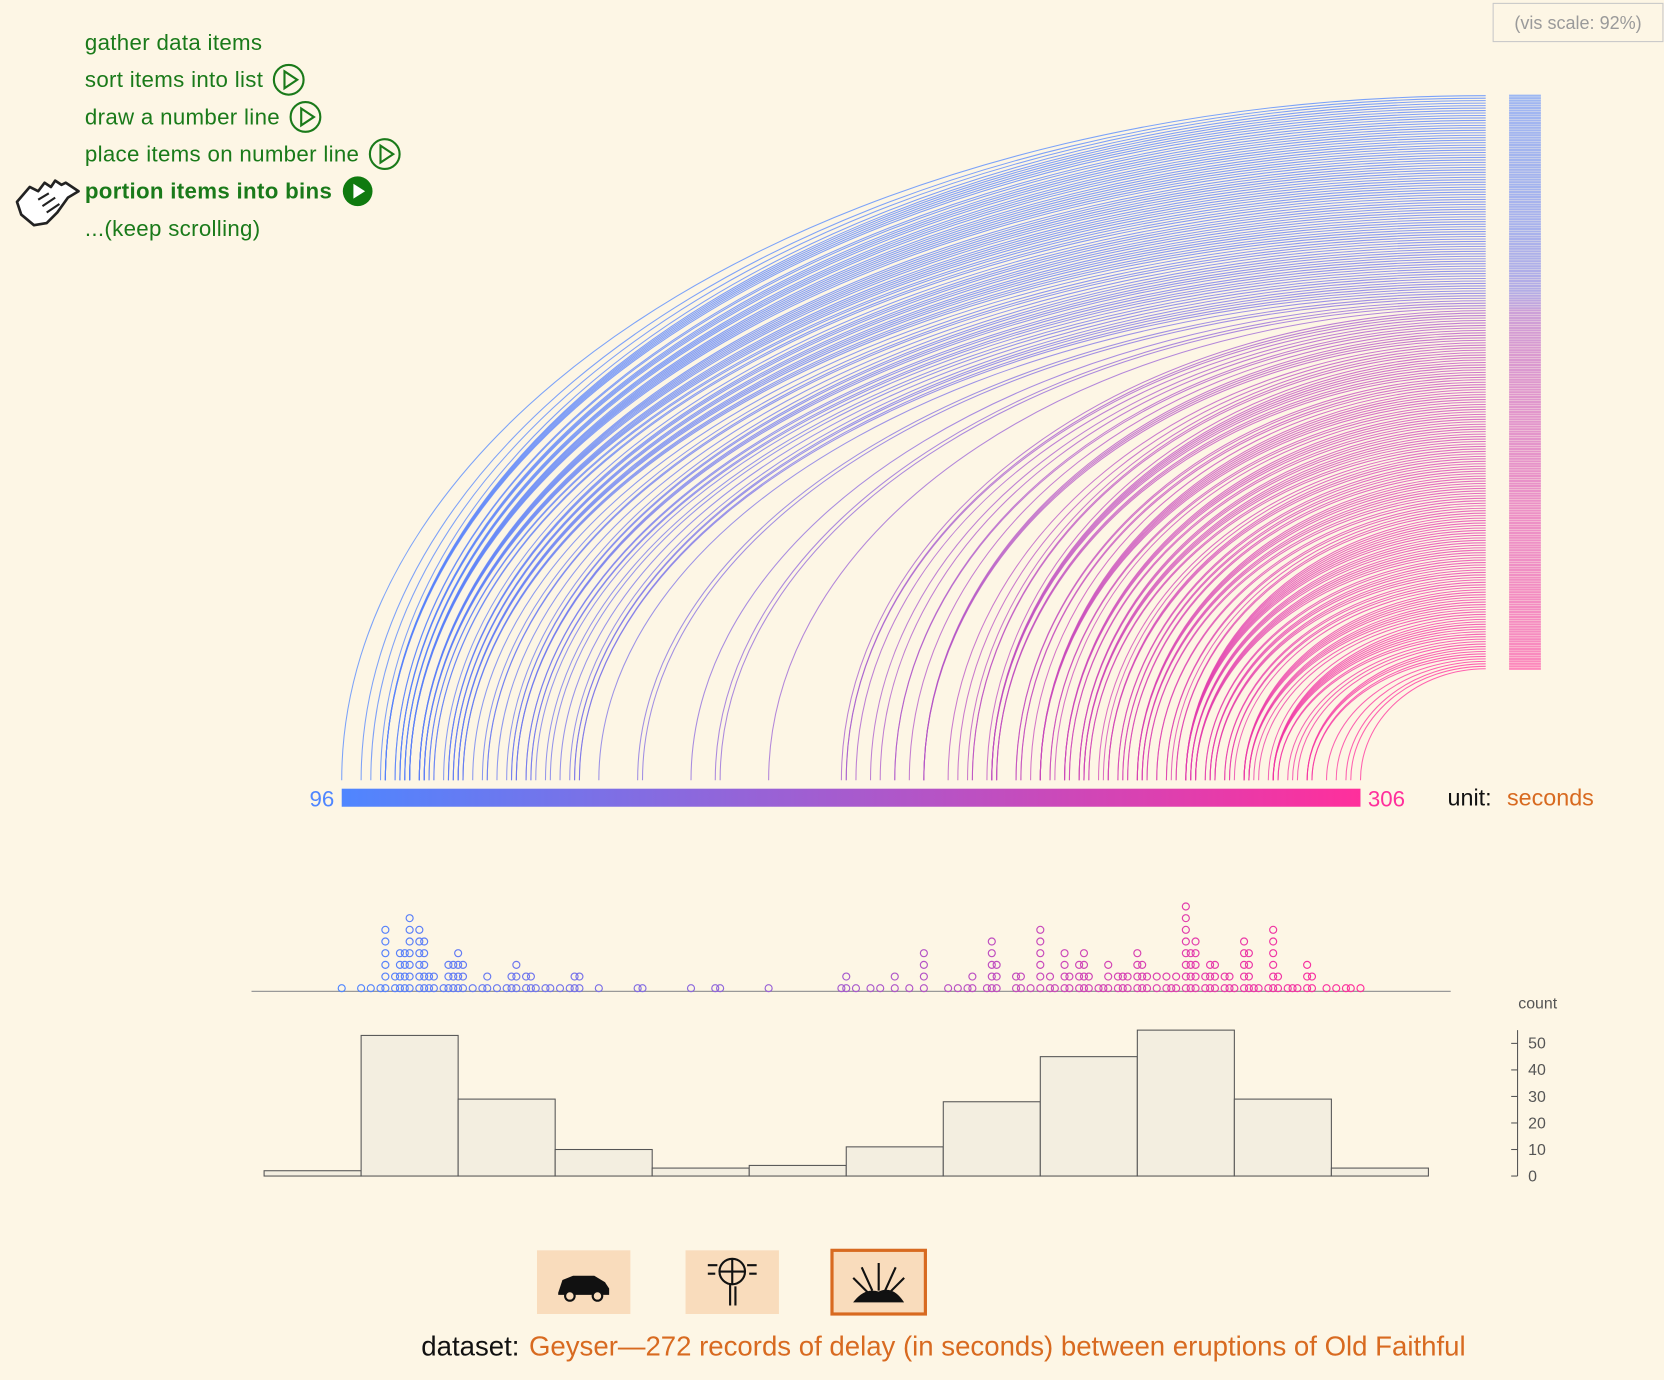 The width and height of the screenshot is (1664, 1380). Describe the element at coordinates (732, 1282) in the screenshot. I see `hand-icon` at that location.